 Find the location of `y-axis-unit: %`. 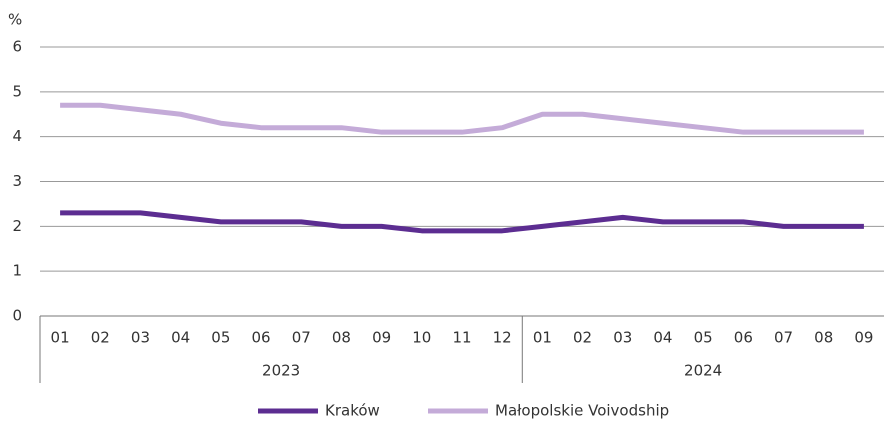

y-axis-unit: % is located at coordinates (15, 20).